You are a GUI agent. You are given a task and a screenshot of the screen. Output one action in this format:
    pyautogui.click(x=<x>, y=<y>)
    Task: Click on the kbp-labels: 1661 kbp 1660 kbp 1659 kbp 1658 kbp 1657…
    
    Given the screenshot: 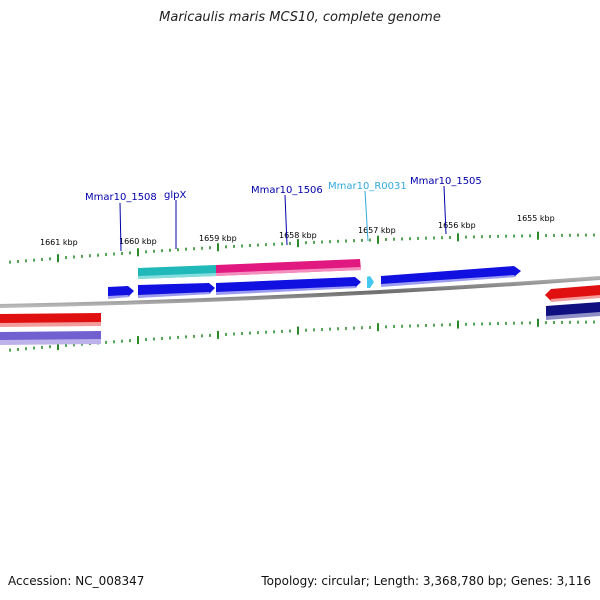 What is the action you would take?
    pyautogui.click(x=297, y=230)
    